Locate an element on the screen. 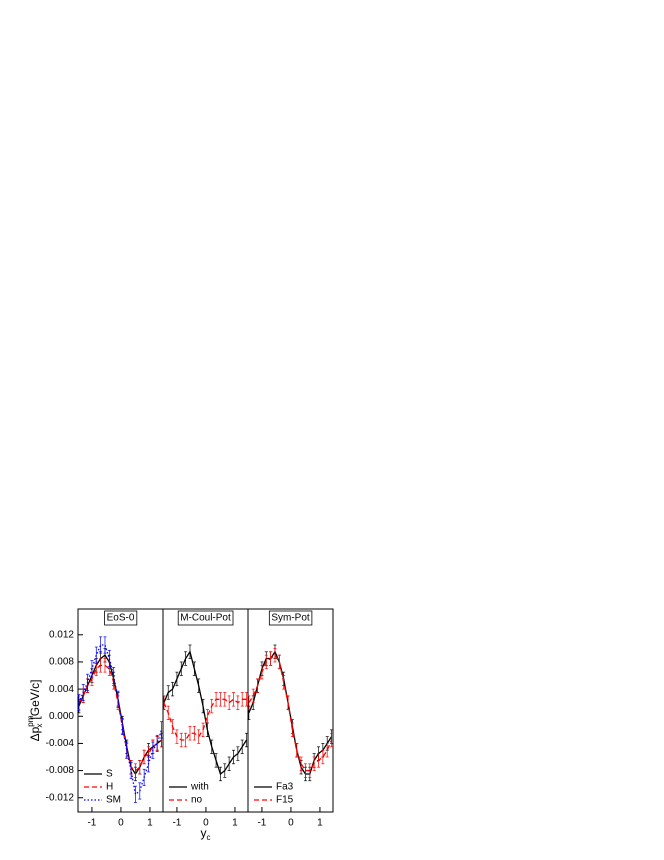  legend-label: H is located at coordinates (109, 787).